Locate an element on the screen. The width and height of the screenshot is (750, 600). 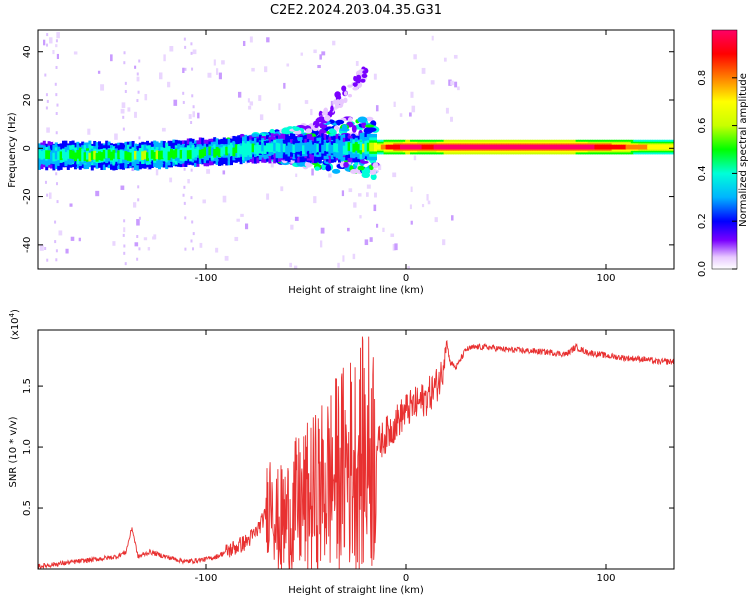
colorbar-tick-label: 0.4 is located at coordinates (702, 173).